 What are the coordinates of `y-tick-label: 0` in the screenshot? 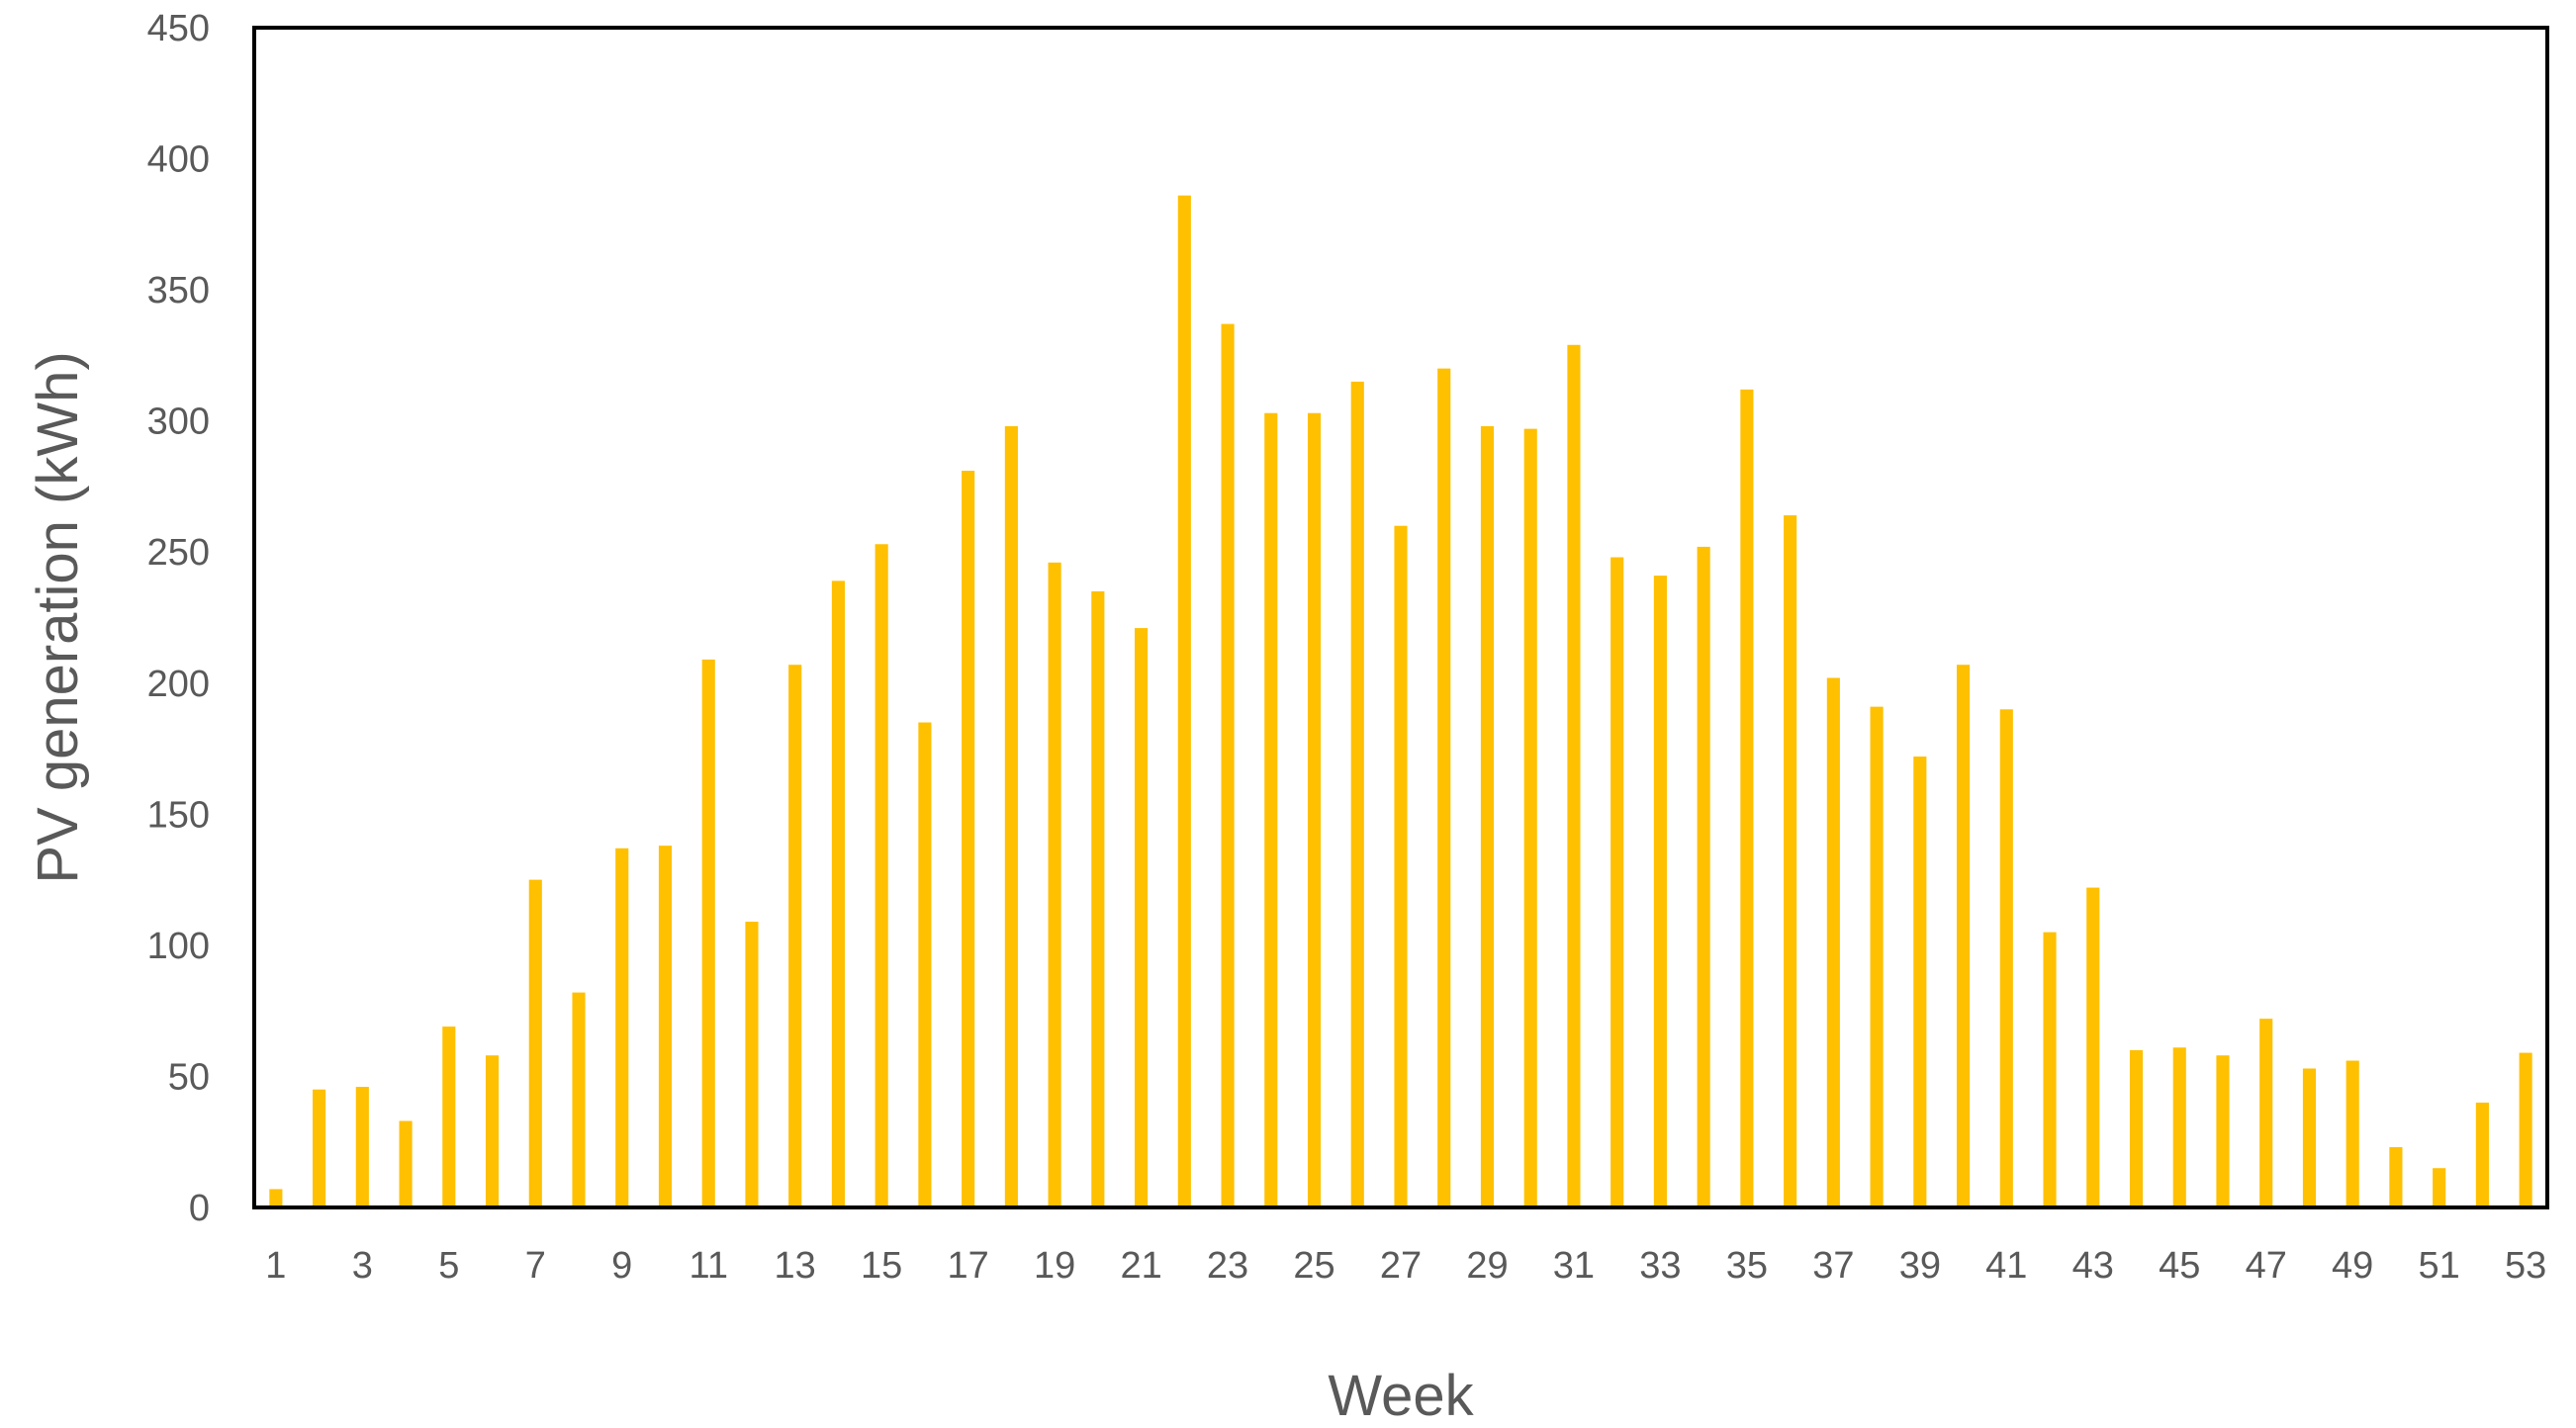 It's located at (199, 1208).